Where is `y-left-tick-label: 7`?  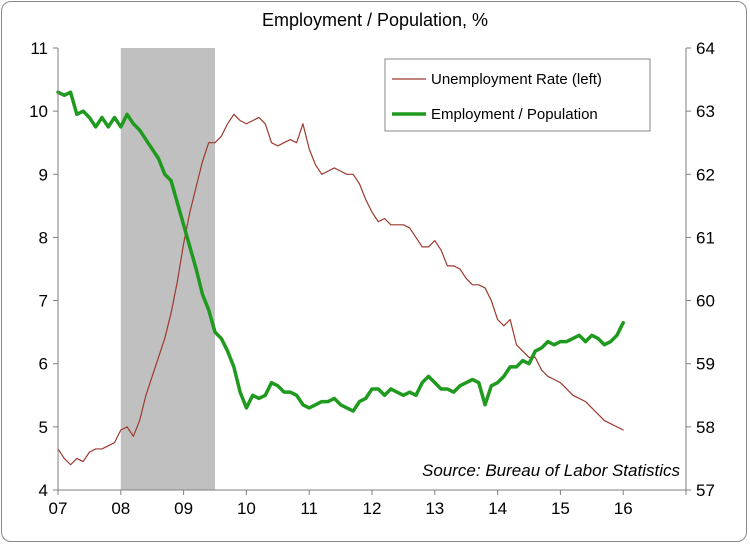
y-left-tick-label: 7 is located at coordinates (43, 301).